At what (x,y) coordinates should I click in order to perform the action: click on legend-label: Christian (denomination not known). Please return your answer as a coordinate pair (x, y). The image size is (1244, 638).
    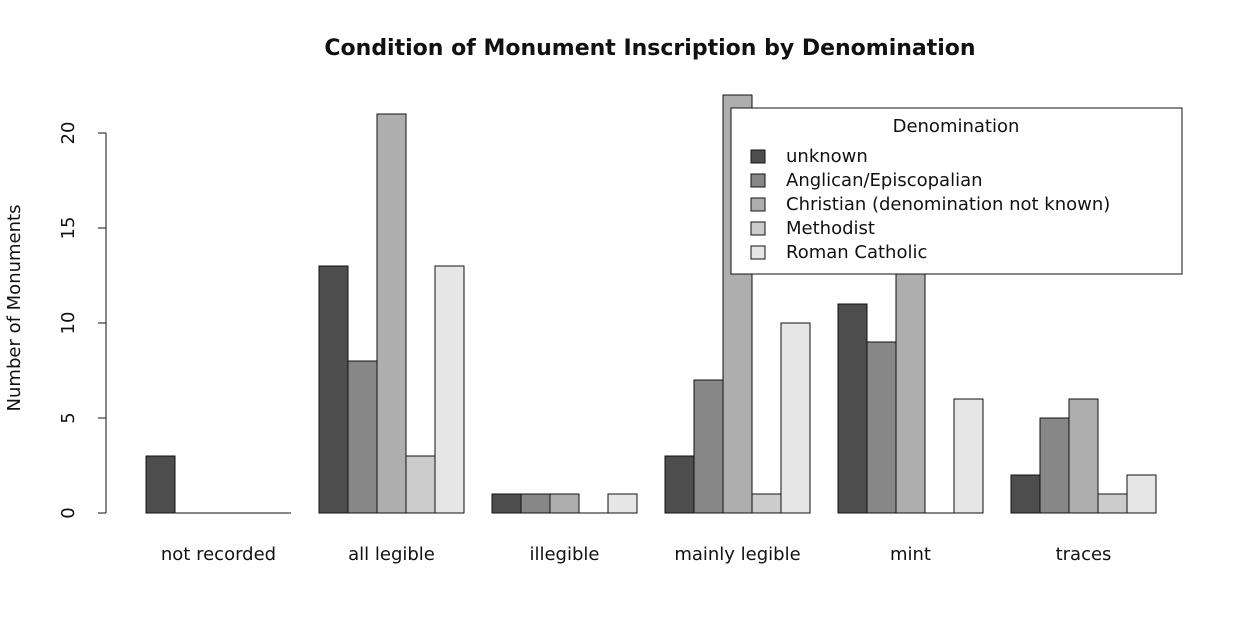
    Looking at the image, I should click on (948, 204).